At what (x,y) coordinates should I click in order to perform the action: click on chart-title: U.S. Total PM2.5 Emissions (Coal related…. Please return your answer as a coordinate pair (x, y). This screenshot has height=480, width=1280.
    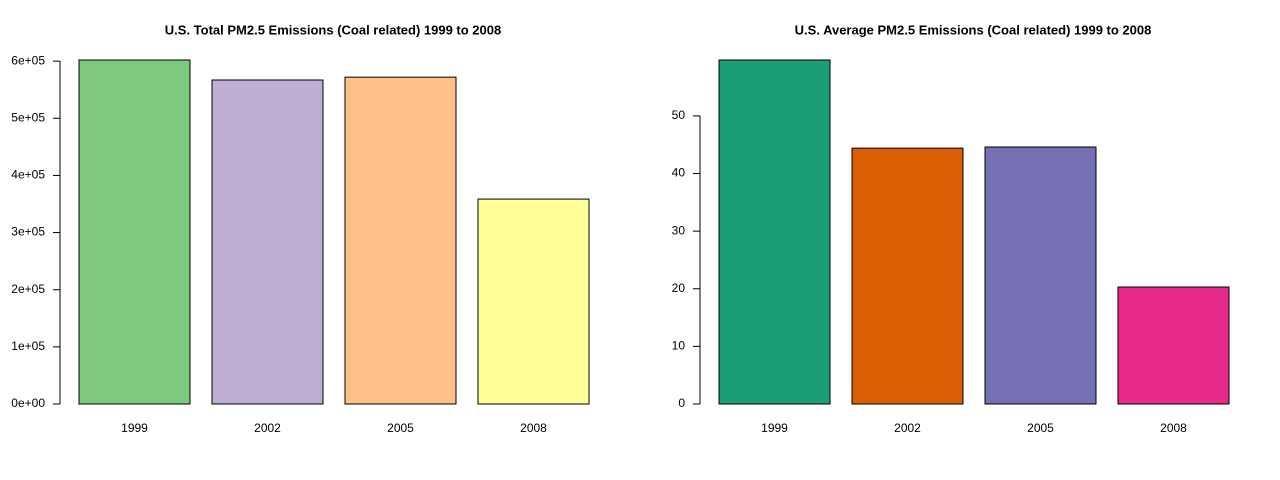
    Looking at the image, I should click on (333, 29).